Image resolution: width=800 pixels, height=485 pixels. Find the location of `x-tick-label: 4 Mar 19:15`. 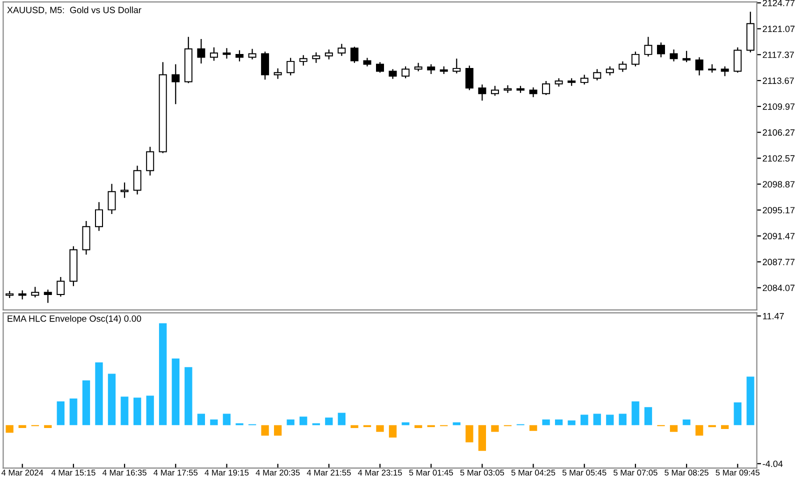

x-tick-label: 4 Mar 19:15 is located at coordinates (226, 473).